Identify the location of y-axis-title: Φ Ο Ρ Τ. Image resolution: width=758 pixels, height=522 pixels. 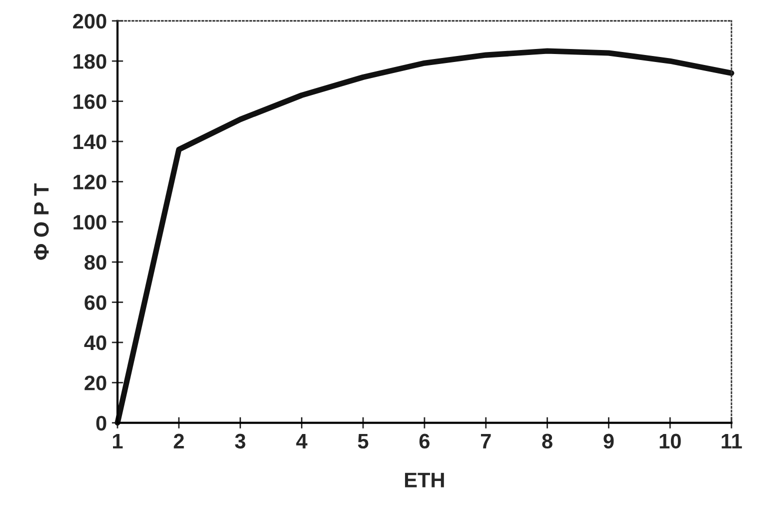
(41, 221).